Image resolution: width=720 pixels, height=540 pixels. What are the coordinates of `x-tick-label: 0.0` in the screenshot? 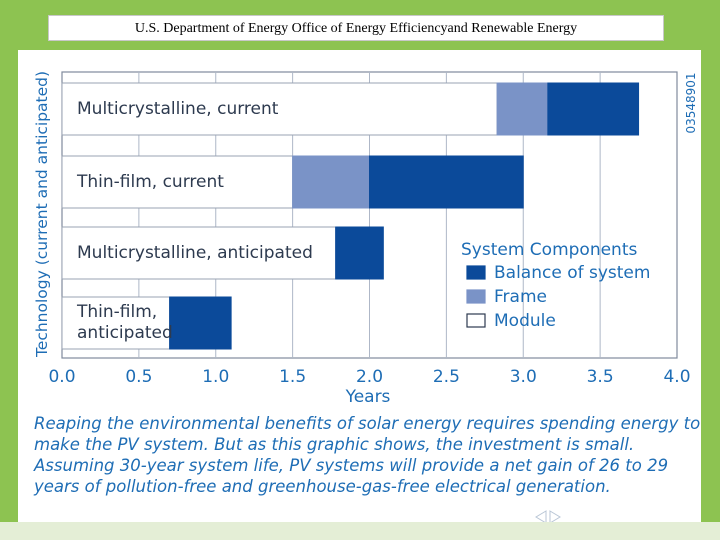 It's located at (61, 377).